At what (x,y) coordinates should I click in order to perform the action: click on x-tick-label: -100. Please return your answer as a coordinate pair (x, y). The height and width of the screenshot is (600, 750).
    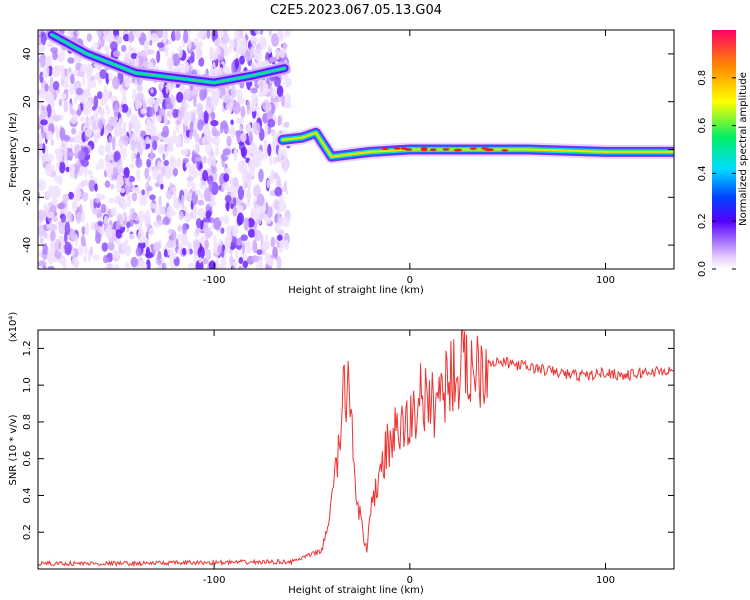
    Looking at the image, I should click on (214, 280).